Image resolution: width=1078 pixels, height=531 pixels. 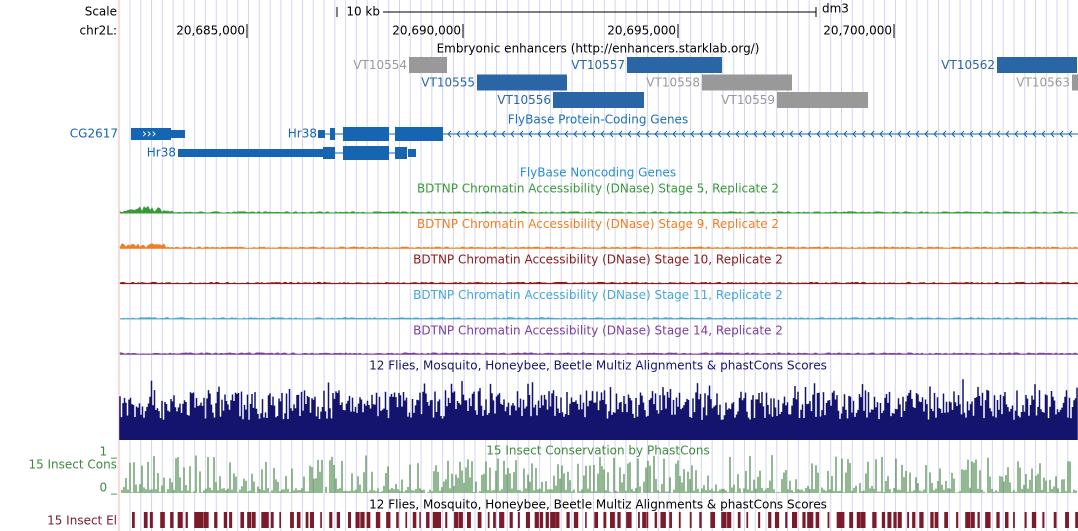 I want to click on chrom-label: chr2L:, so click(x=99, y=31).